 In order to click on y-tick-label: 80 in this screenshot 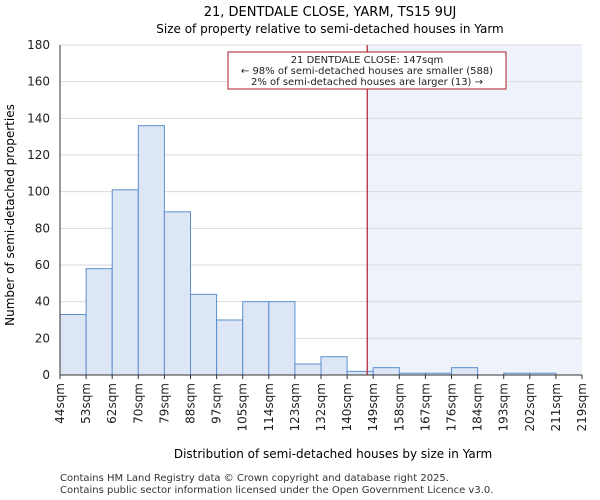, I will do `click(42, 228)`.